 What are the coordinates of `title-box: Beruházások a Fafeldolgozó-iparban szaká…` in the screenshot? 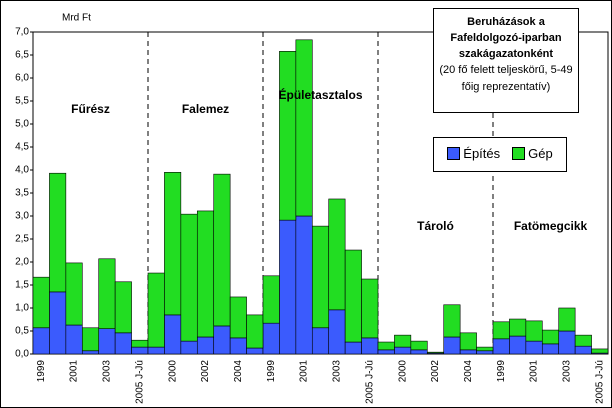 It's located at (506, 60).